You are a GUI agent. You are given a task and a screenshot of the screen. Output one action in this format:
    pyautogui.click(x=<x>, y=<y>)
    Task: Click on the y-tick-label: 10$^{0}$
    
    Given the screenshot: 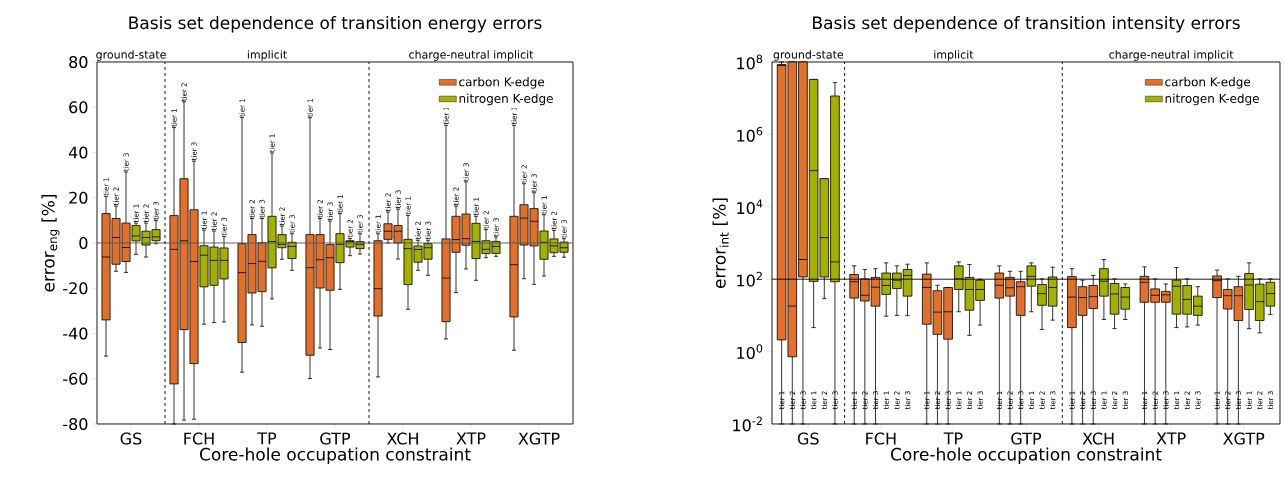 What is the action you would take?
    pyautogui.click(x=750, y=351)
    